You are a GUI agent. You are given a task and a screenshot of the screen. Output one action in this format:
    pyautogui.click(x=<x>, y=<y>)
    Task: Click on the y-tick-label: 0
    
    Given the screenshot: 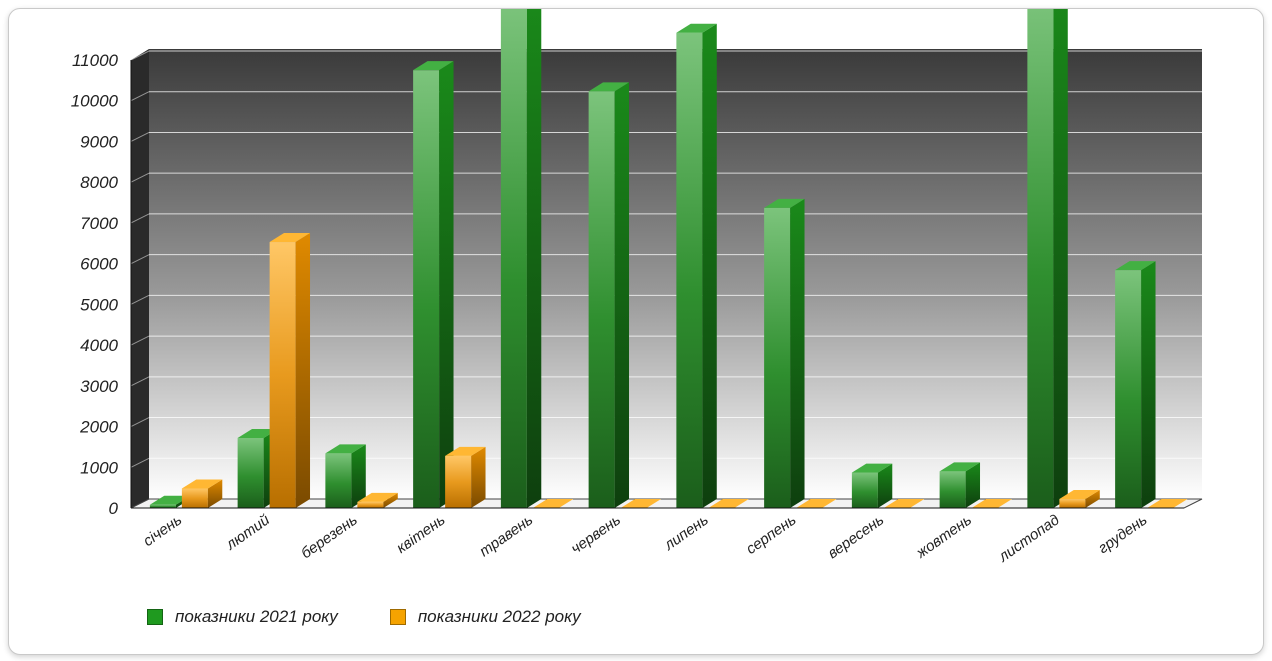 What is the action you would take?
    pyautogui.click(x=114, y=508)
    